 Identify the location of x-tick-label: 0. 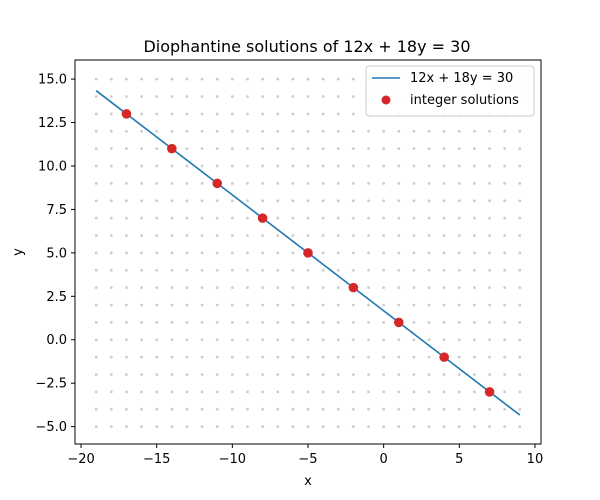
(384, 459).